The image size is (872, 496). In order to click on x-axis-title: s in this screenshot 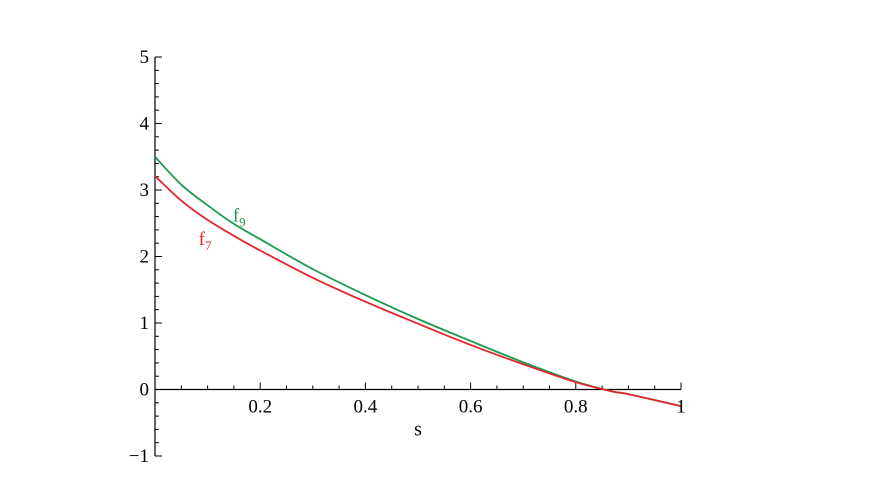, I will do `click(418, 430)`.